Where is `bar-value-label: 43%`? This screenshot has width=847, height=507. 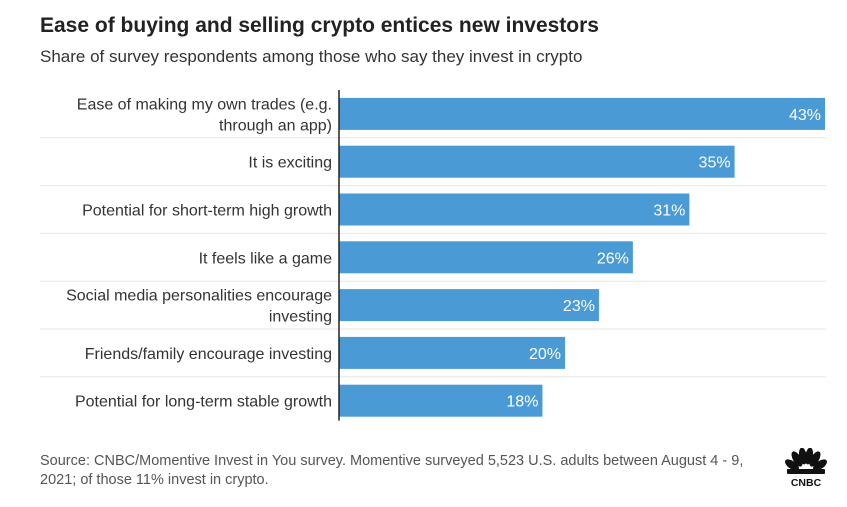 bar-value-label: 43% is located at coordinates (805, 115).